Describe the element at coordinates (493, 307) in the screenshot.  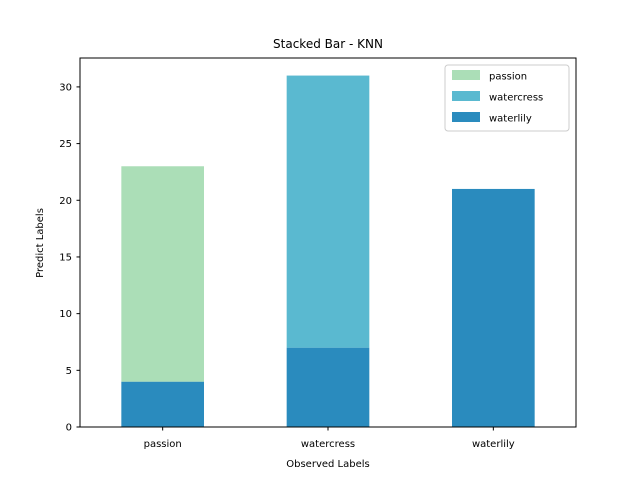
I see `bar-waterlily-waterlily` at that location.